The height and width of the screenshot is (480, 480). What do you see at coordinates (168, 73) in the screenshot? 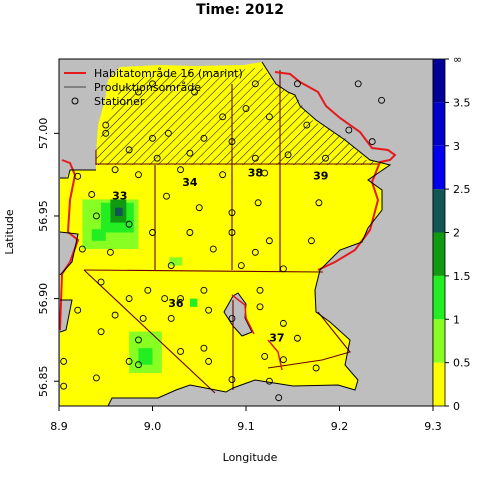
I see `legend-habitat-label: Habitatområde 16 (marint)` at bounding box center [168, 73].